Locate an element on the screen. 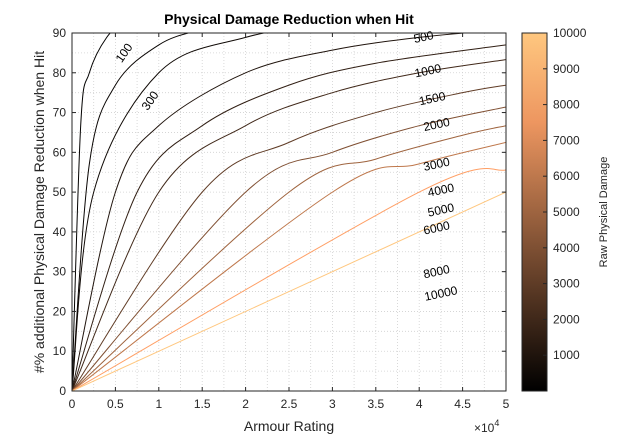 This screenshot has height=439, width=630. x-tick-label: 3.5 is located at coordinates (375, 404).